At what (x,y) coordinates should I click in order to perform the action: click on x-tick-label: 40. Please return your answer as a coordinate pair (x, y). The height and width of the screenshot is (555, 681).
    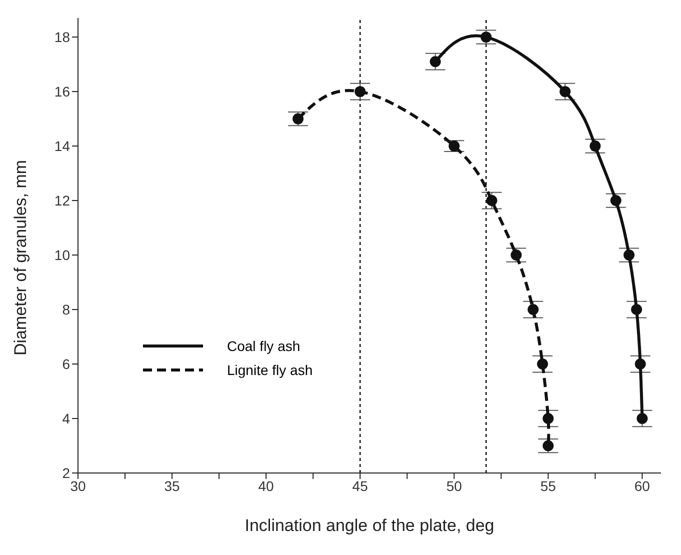
    Looking at the image, I should click on (266, 486).